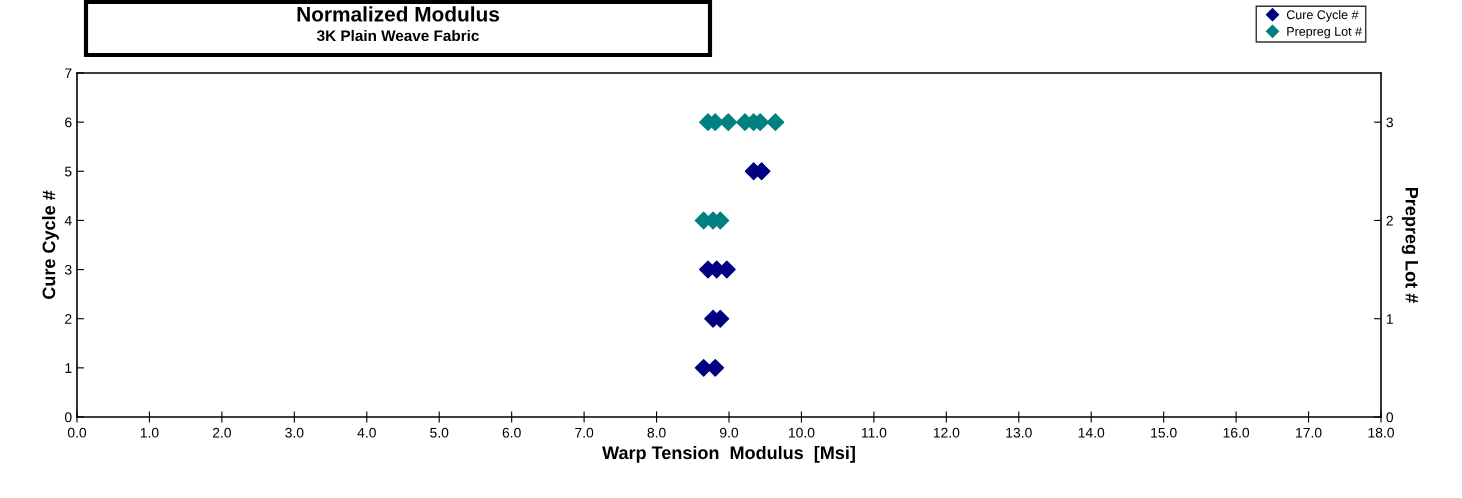 The height and width of the screenshot is (498, 1462). I want to click on x-tick-label: 9.0, so click(729, 432).